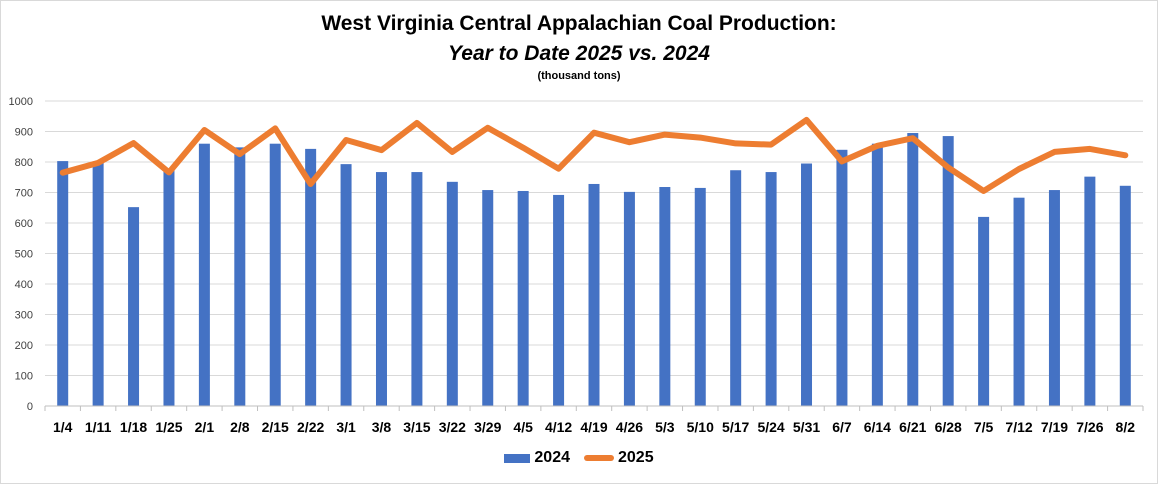 Image resolution: width=1158 pixels, height=484 pixels. Describe the element at coordinates (21, 102) in the screenshot. I see `y-tick-label: 1000` at that location.